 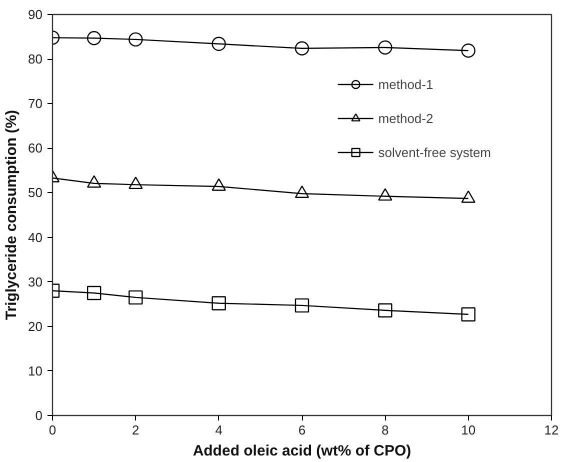 I want to click on legend-label: solvent-free system, so click(x=434, y=152).